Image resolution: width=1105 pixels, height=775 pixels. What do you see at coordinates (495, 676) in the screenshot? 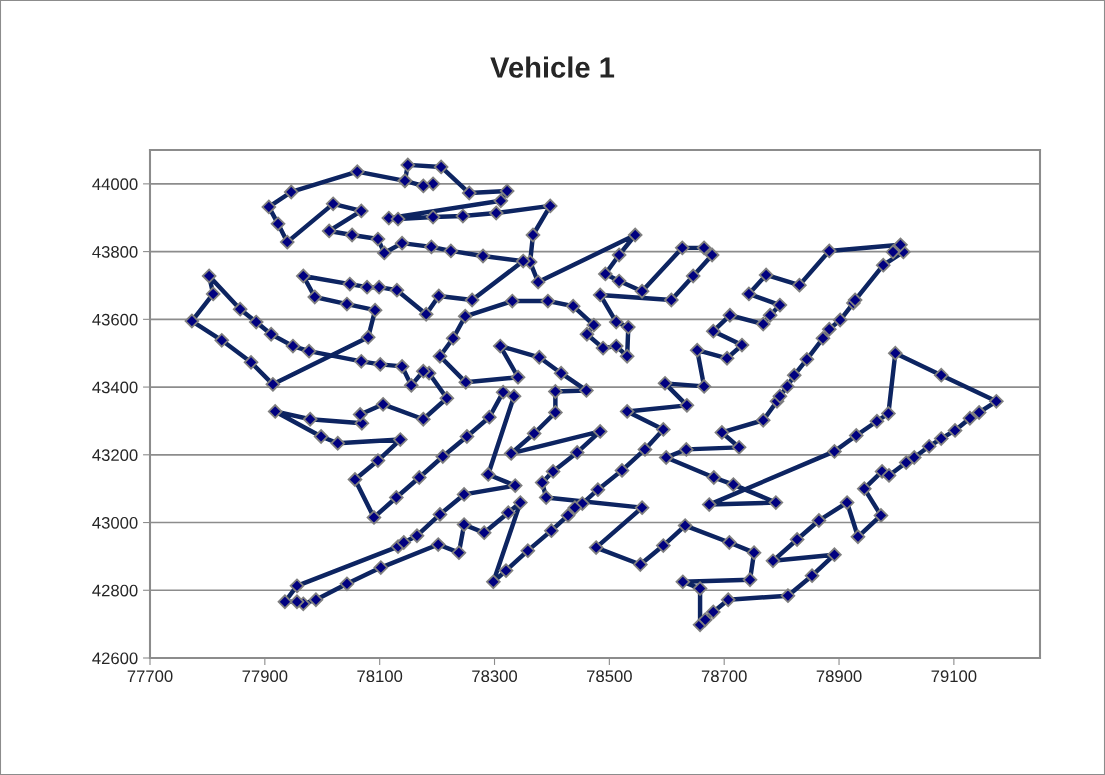
I see `x-tick-label: 78300` at bounding box center [495, 676].